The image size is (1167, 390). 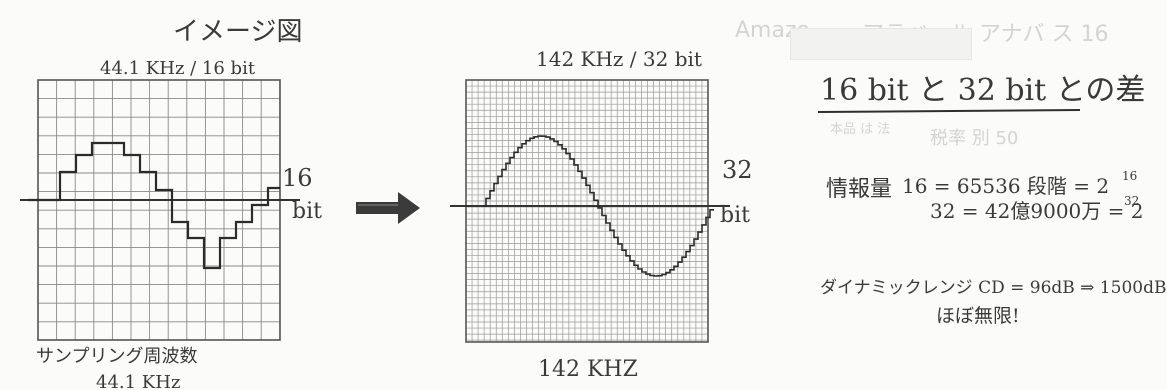 I want to click on info-line-1: 16 = 65536 段階 = 2, so click(x=1005, y=186).